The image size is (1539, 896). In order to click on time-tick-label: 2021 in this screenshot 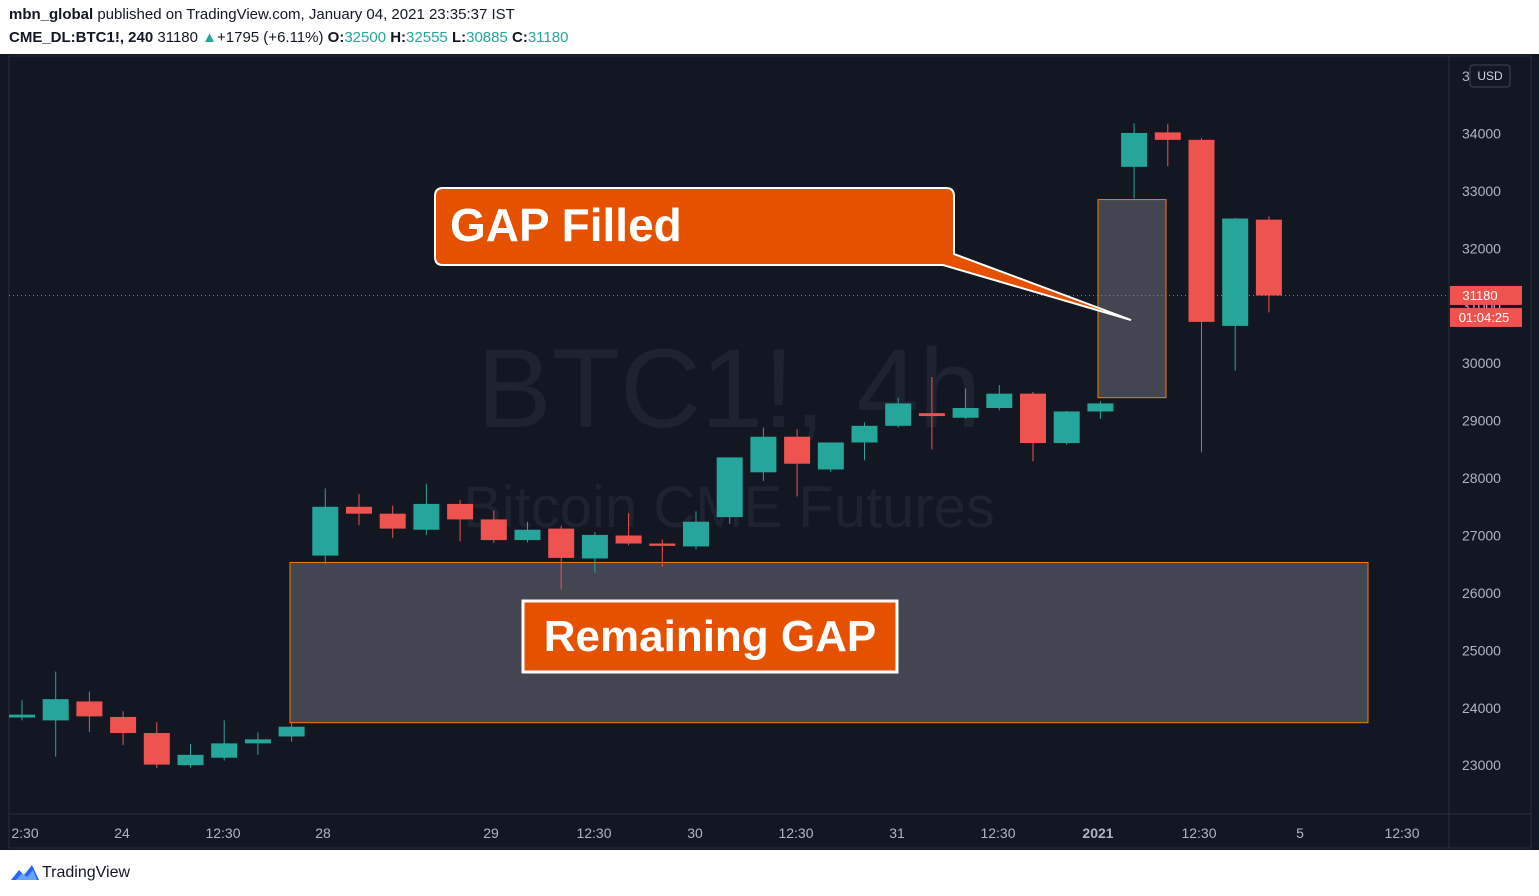, I will do `click(1097, 833)`.